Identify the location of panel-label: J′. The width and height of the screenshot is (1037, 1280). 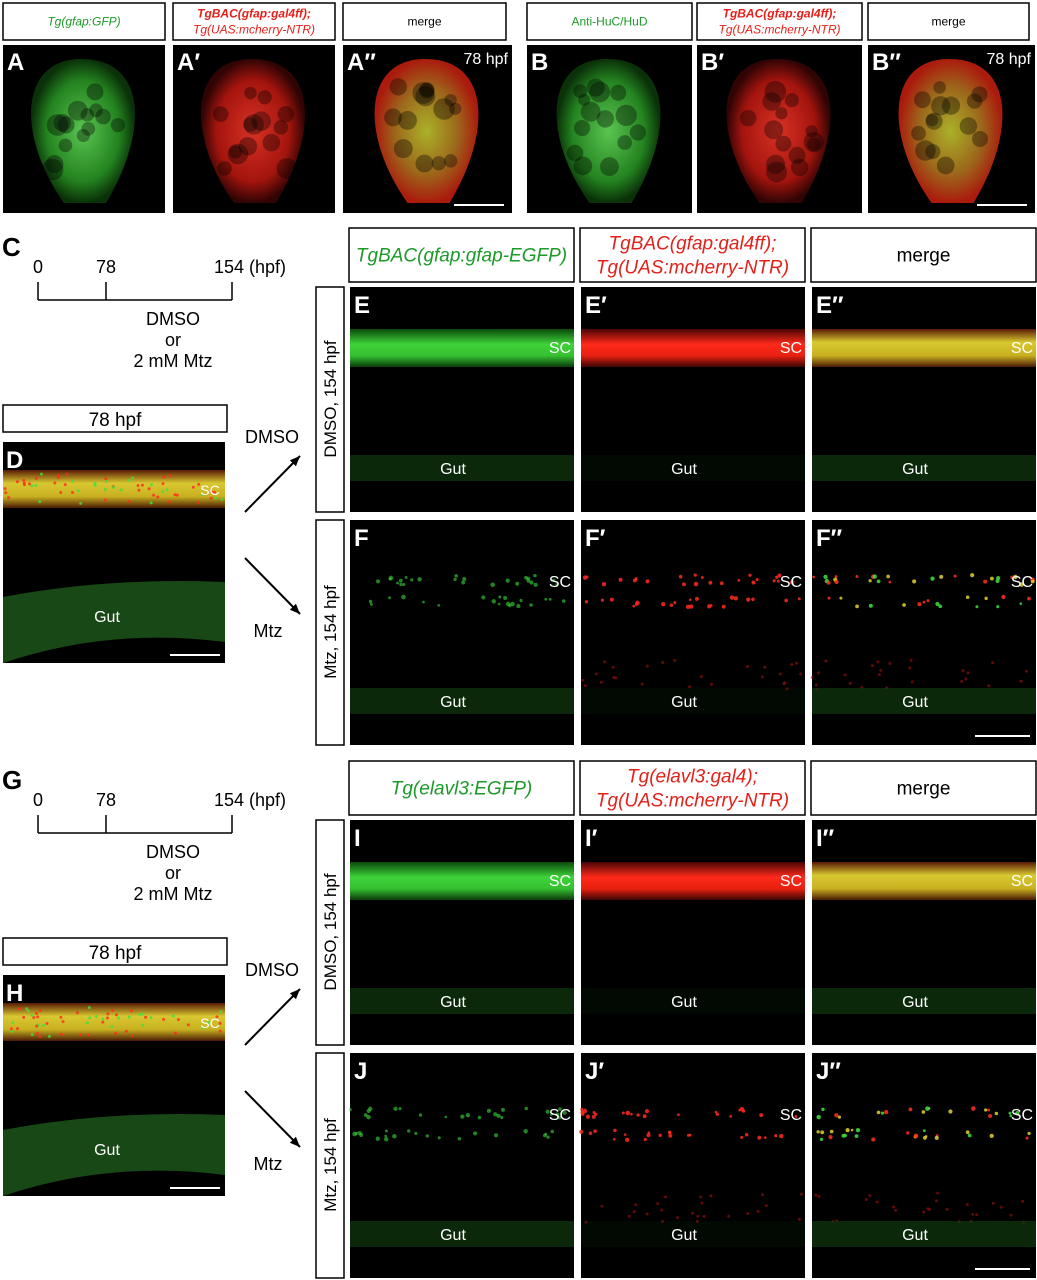
(594, 1071).